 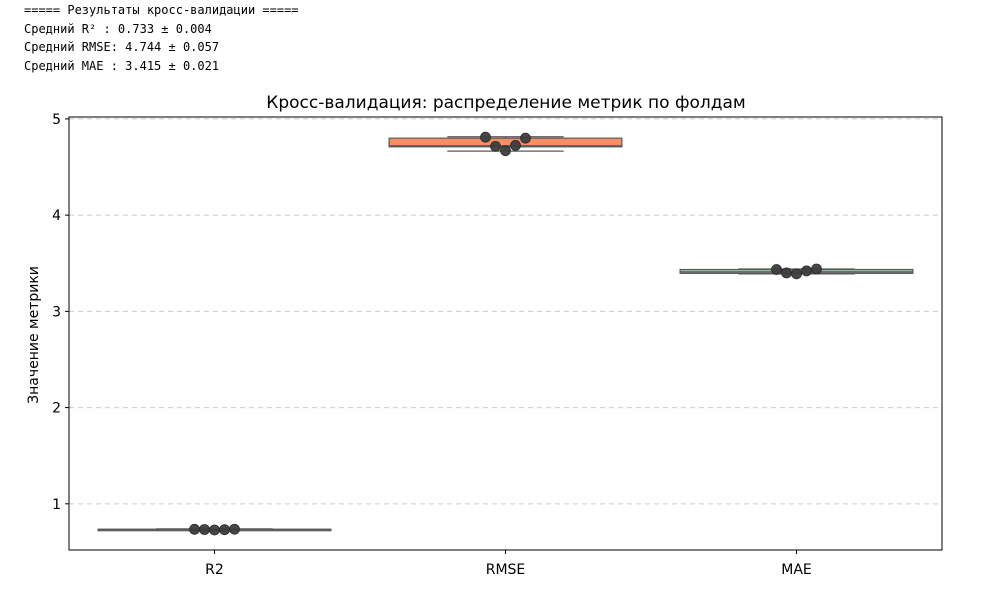 What do you see at coordinates (56, 505) in the screenshot?
I see `y-tick-label-1: 1` at bounding box center [56, 505].